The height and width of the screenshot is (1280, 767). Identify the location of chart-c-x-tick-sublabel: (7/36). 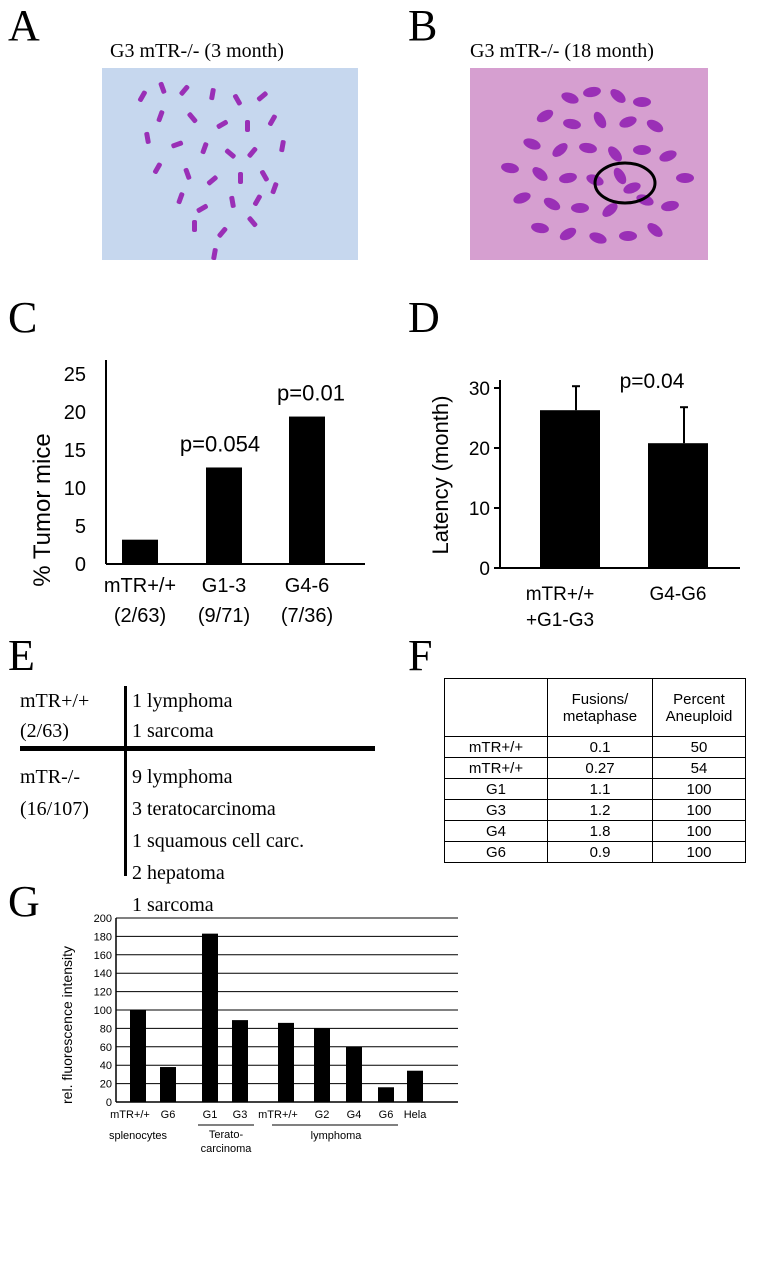
(307, 616).